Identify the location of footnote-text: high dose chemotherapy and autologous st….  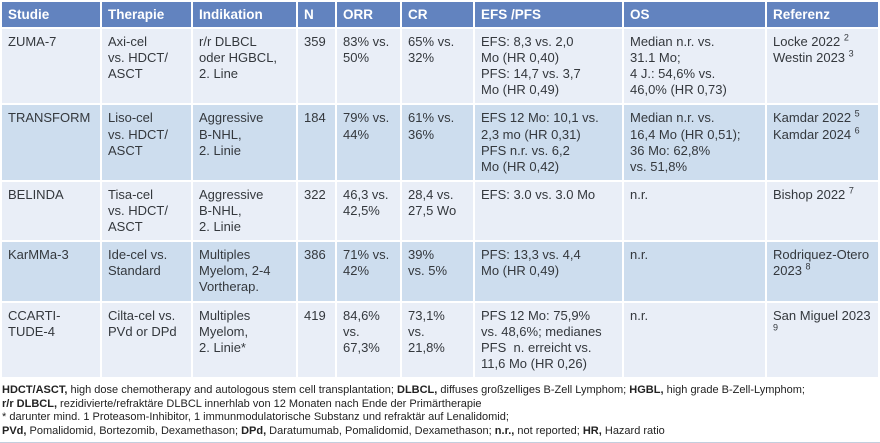
(232, 389).